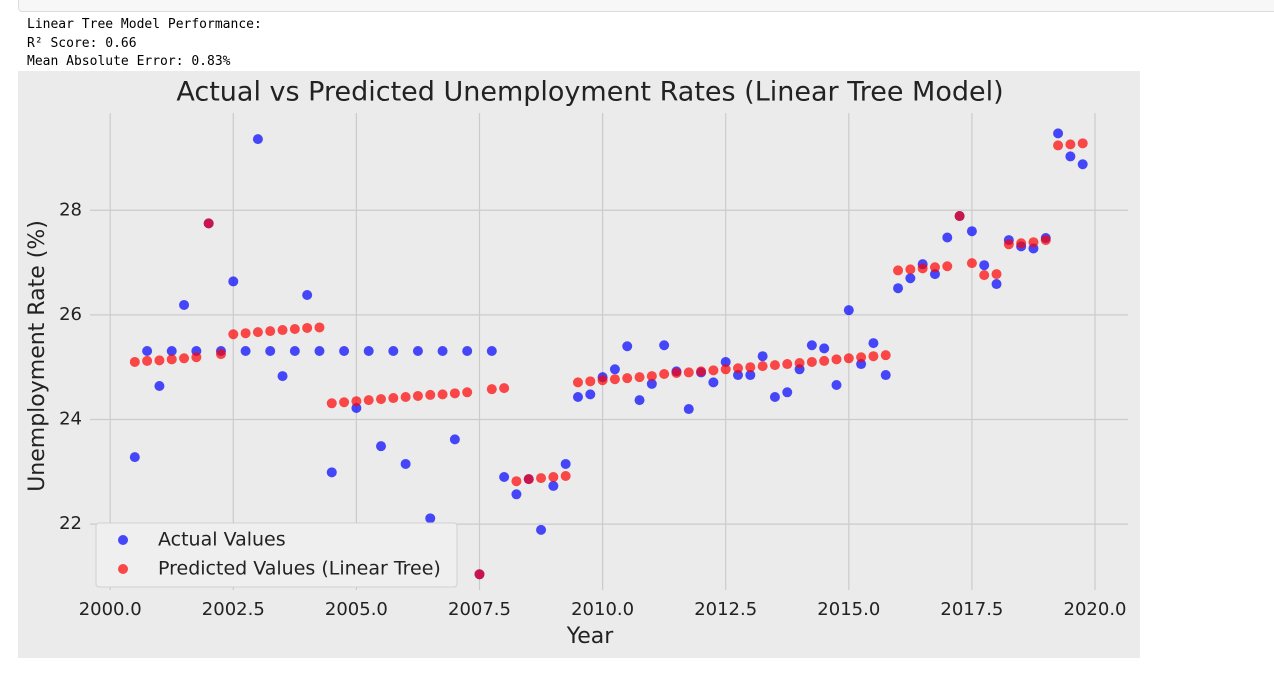 The height and width of the screenshot is (690, 1274). What do you see at coordinates (37, 356) in the screenshot?
I see `y-axis-label: Unemployment Rate (%)` at bounding box center [37, 356].